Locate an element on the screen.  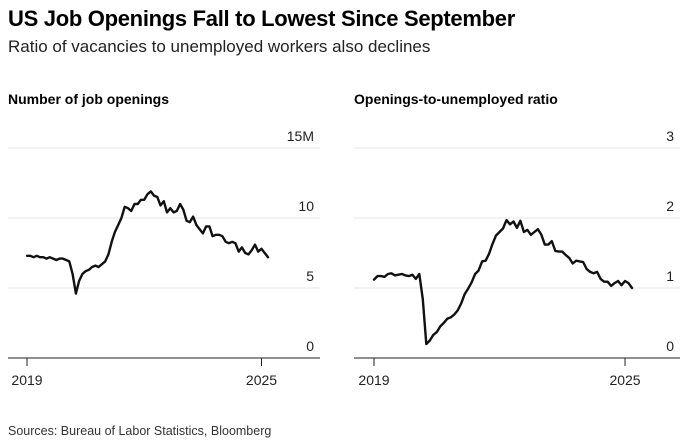
openings-y-tick-label: 10 is located at coordinates (306, 206).